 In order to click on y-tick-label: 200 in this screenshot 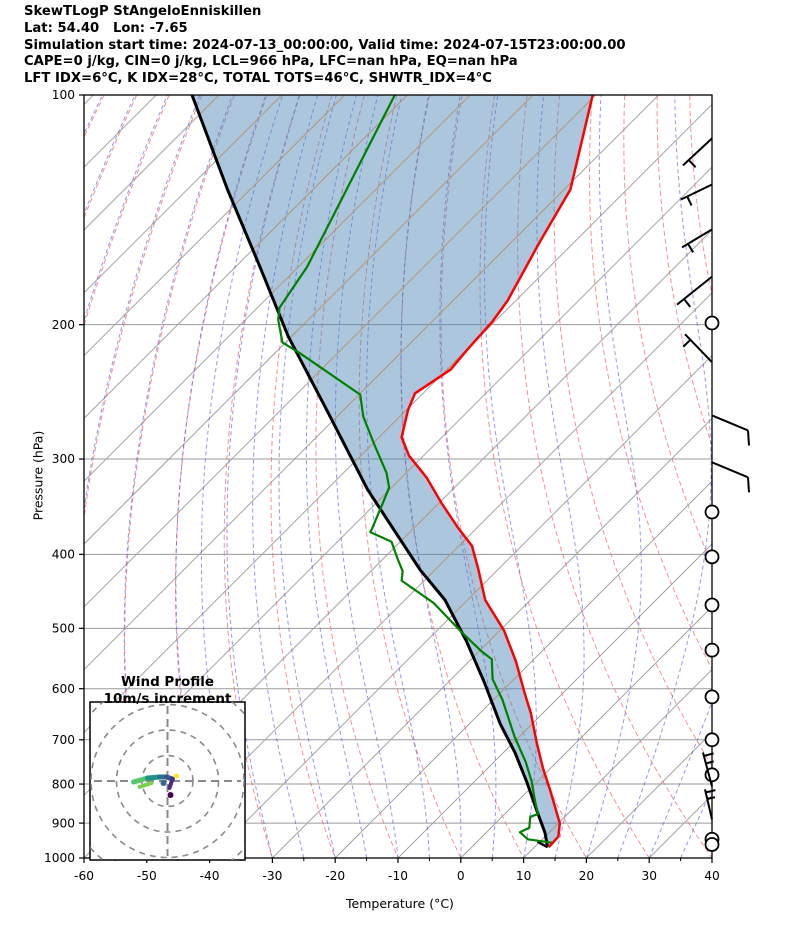, I will do `click(63, 325)`.